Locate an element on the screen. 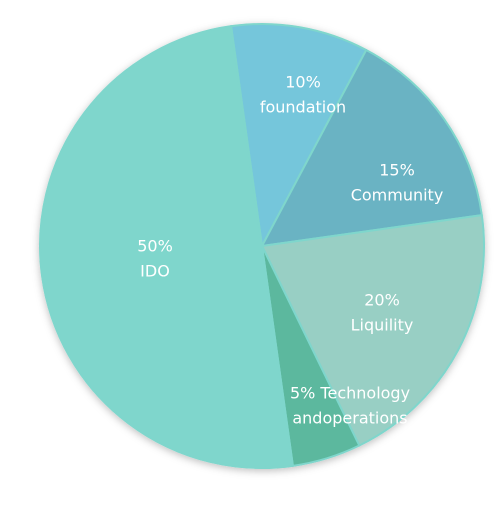 This screenshot has width=501, height=523. pie-label-line: Community is located at coordinates (397, 195).